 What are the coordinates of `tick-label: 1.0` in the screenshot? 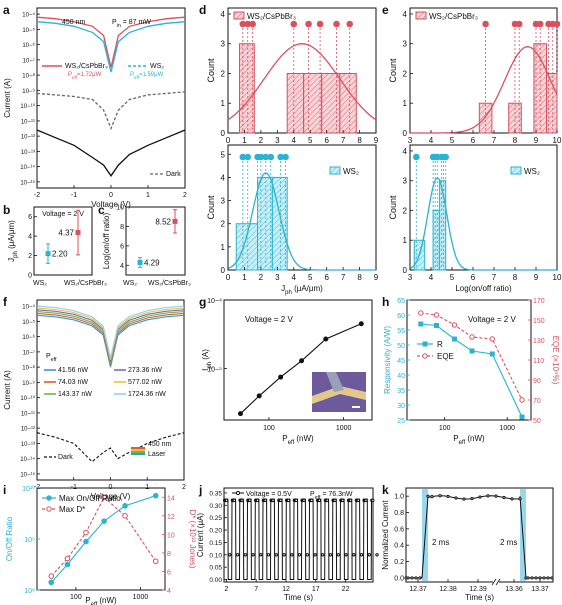 It's located at (399, 497).